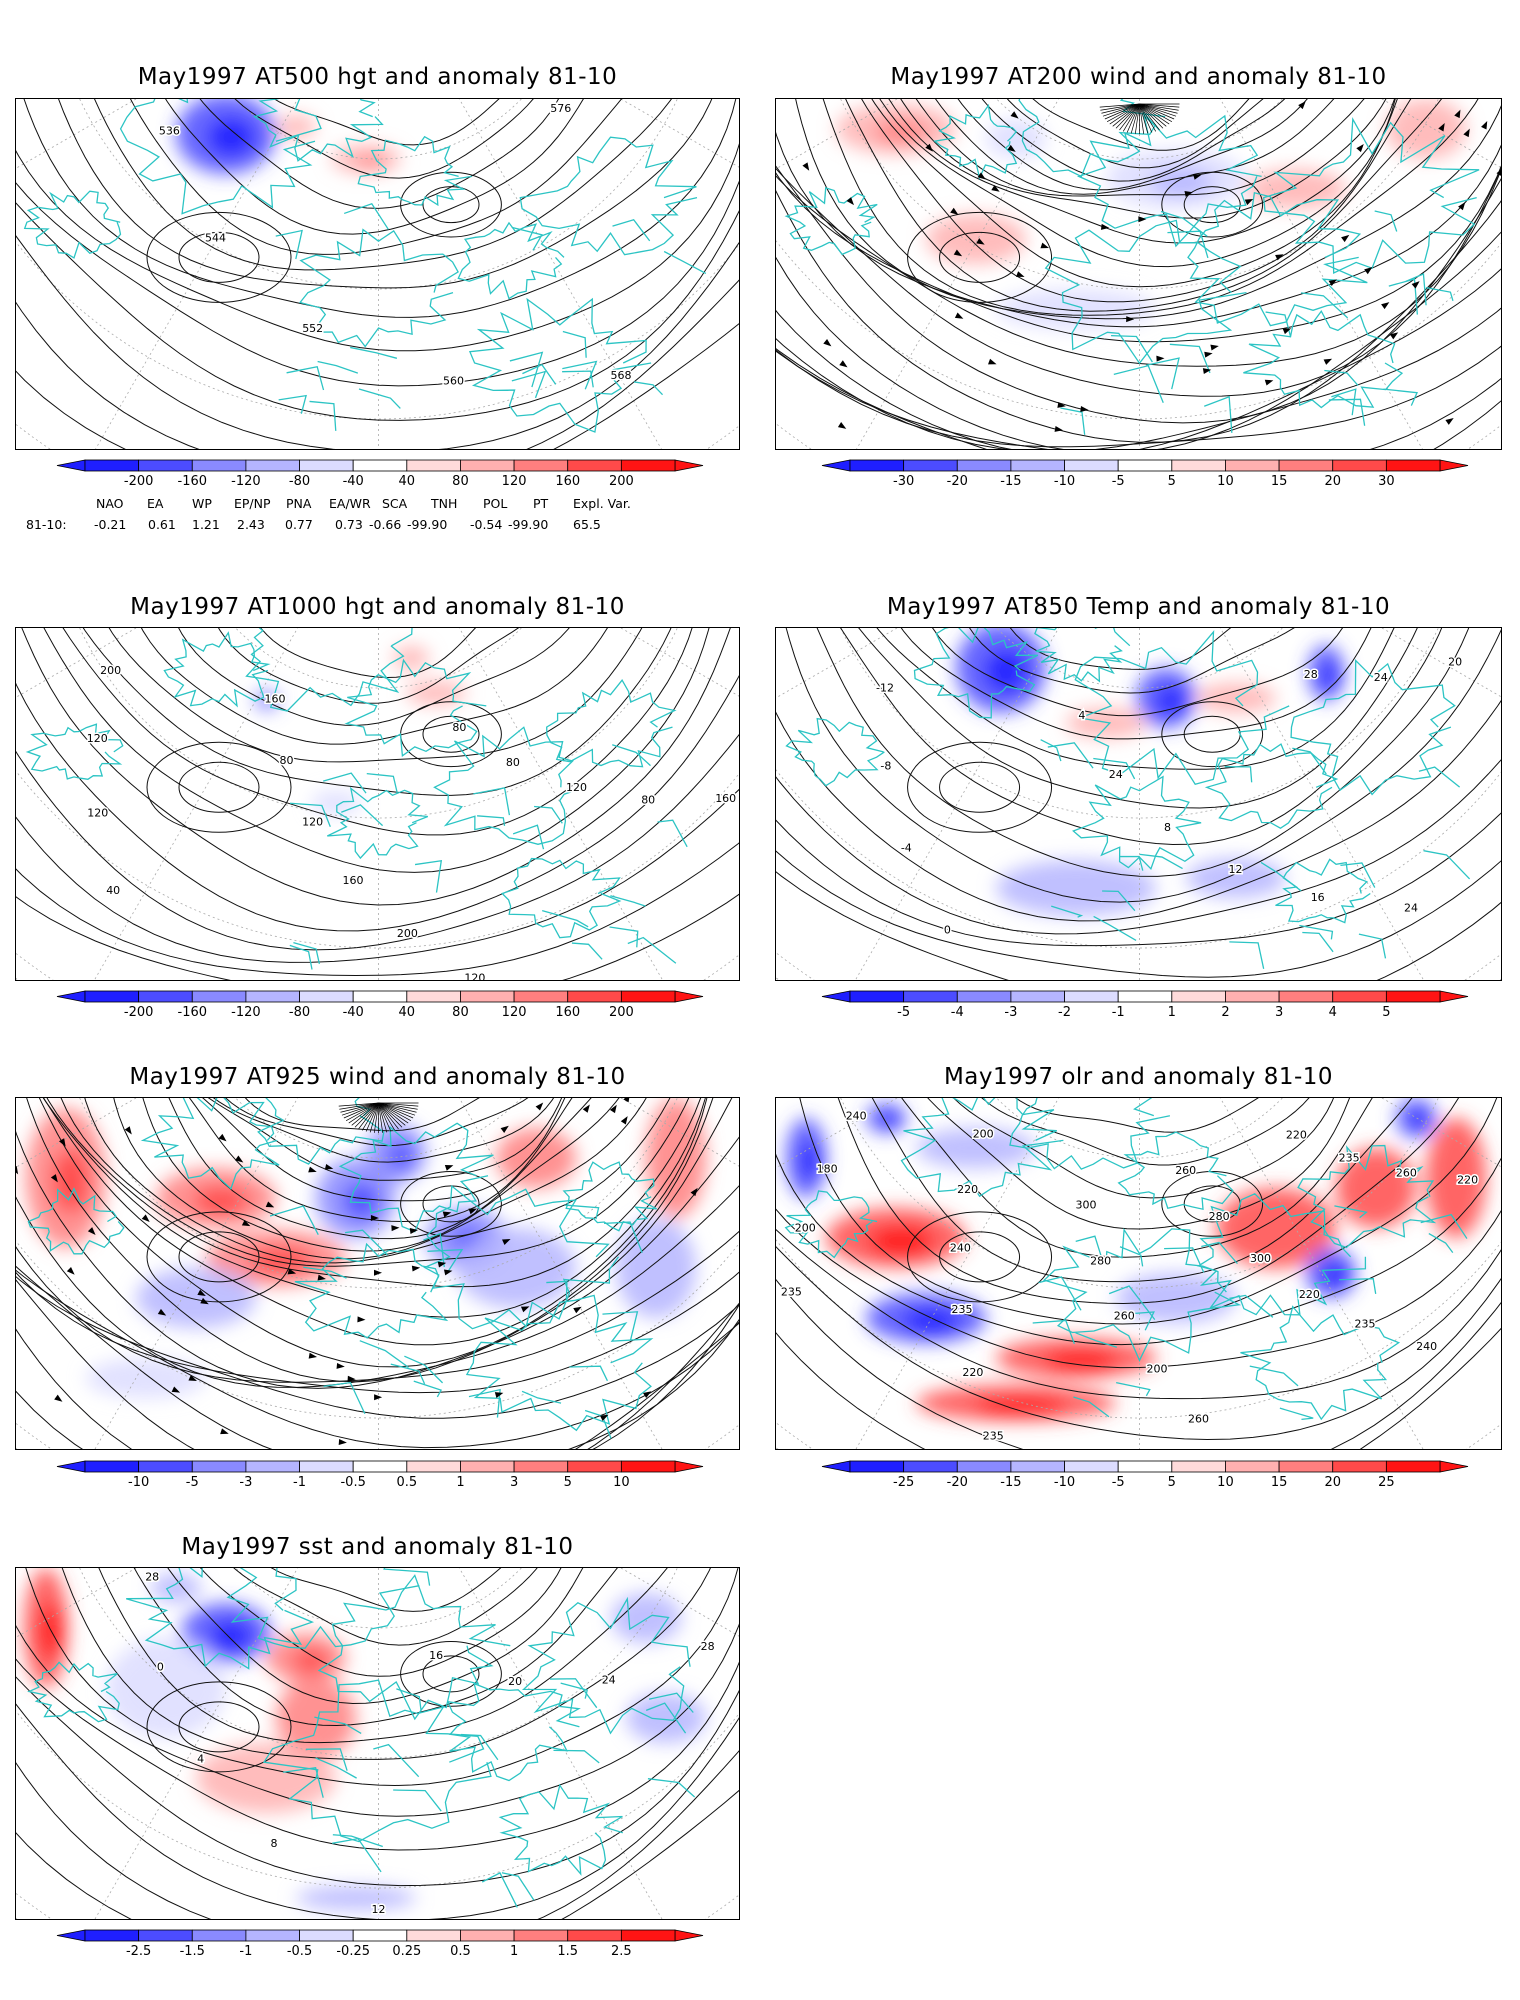 The image size is (1520, 2000). I want to click on panel-title-sst: May1997 sst and anomaly 81-10, so click(377, 1547).